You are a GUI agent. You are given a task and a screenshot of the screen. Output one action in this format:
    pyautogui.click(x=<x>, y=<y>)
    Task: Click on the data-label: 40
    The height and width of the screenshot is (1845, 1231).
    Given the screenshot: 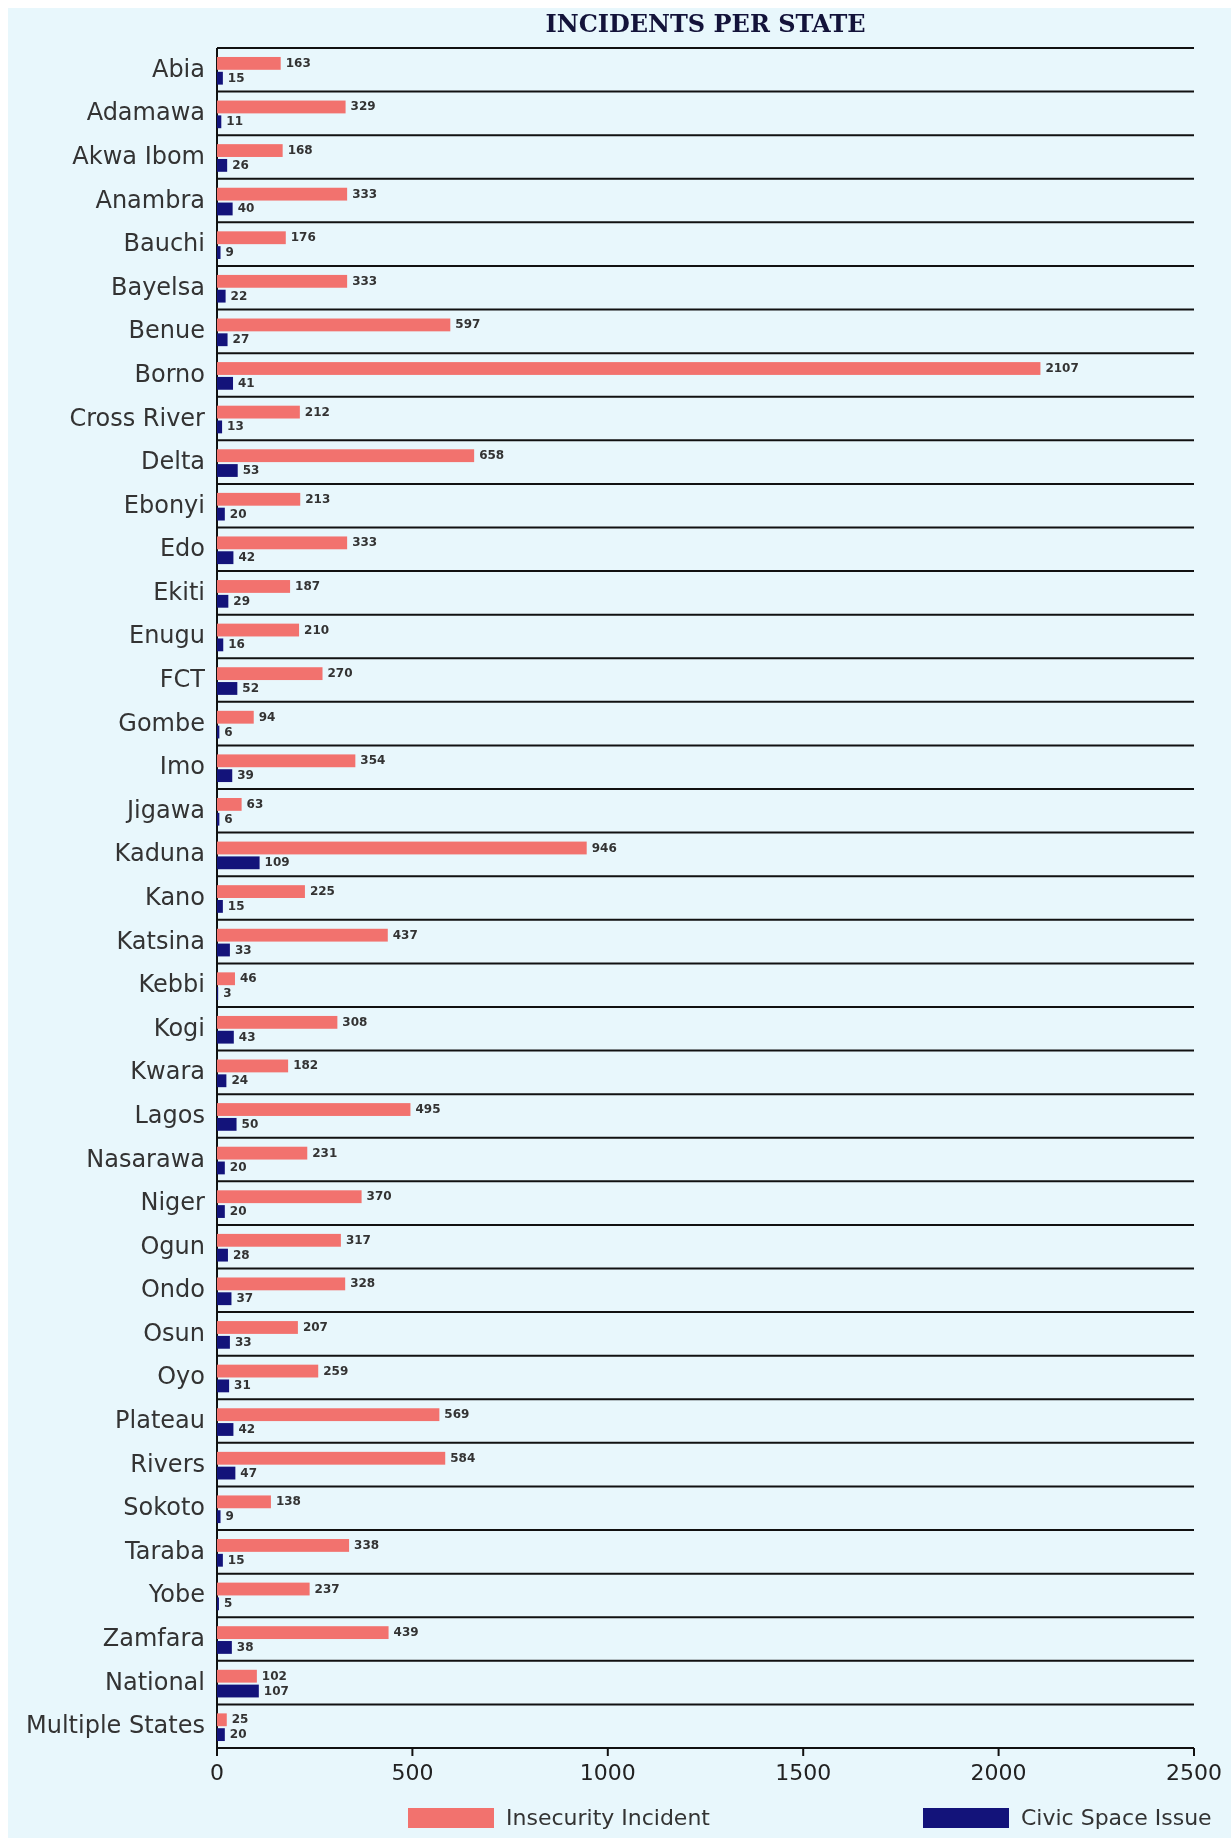 What is the action you would take?
    pyautogui.click(x=246, y=208)
    